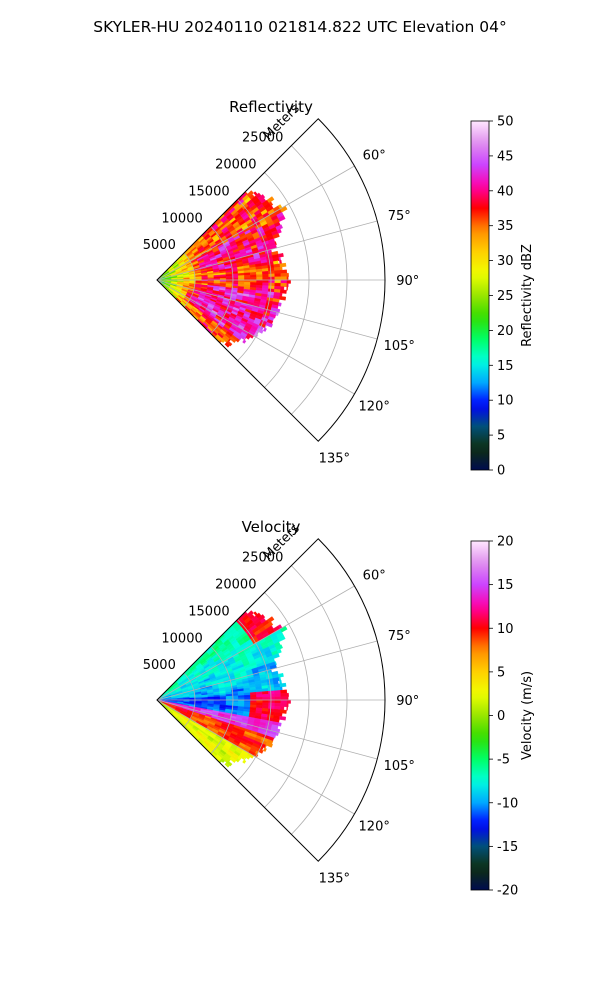  I want to click on colorbar-tick-label: 5, so click(501, 436).